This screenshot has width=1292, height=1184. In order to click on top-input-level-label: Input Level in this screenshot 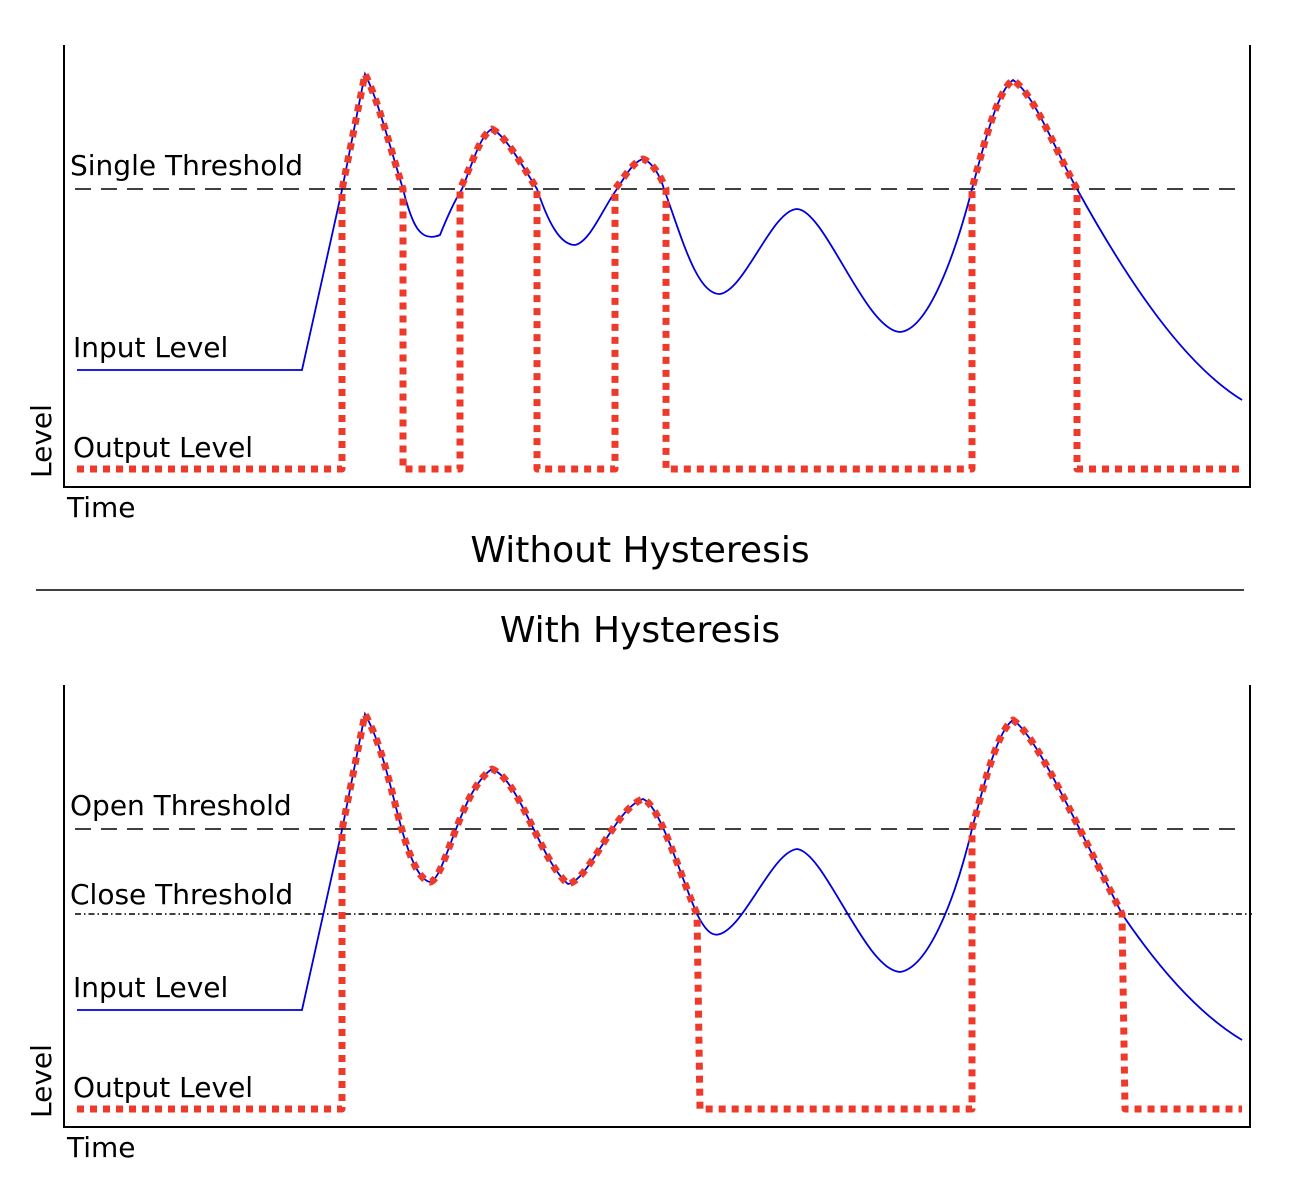, I will do `click(150, 347)`.